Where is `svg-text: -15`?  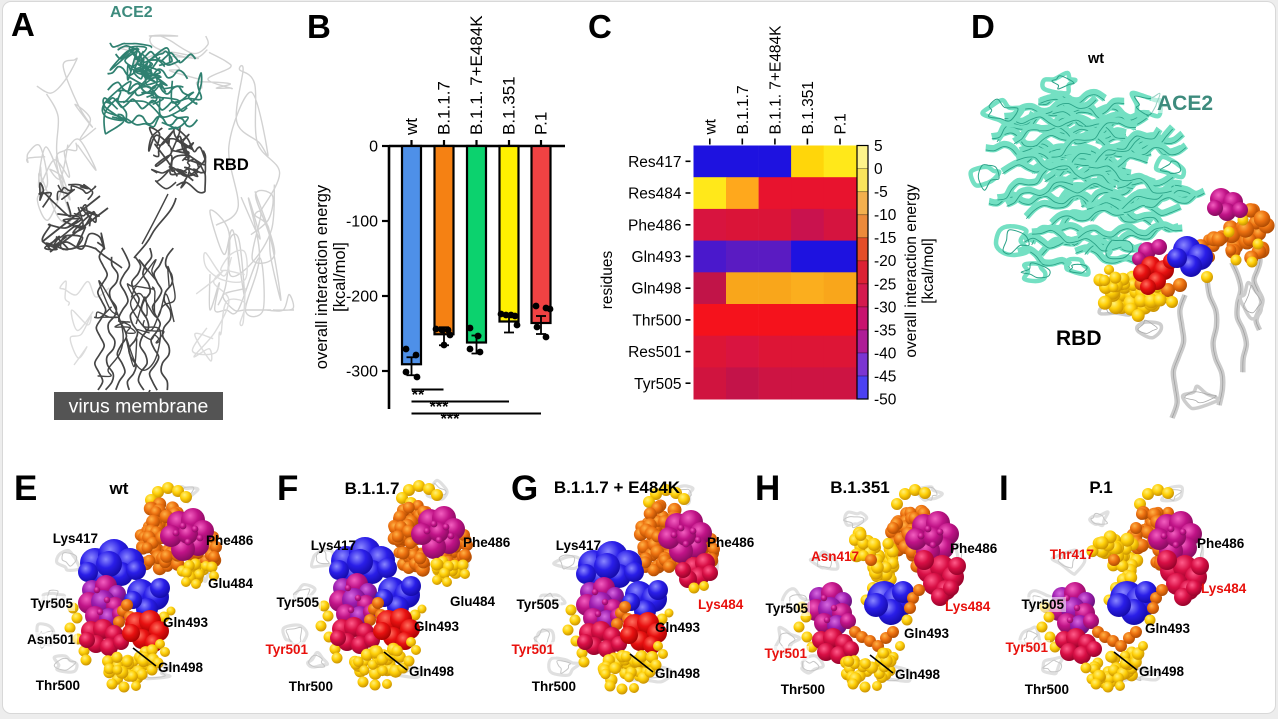
svg-text: -15 is located at coordinates (885, 238).